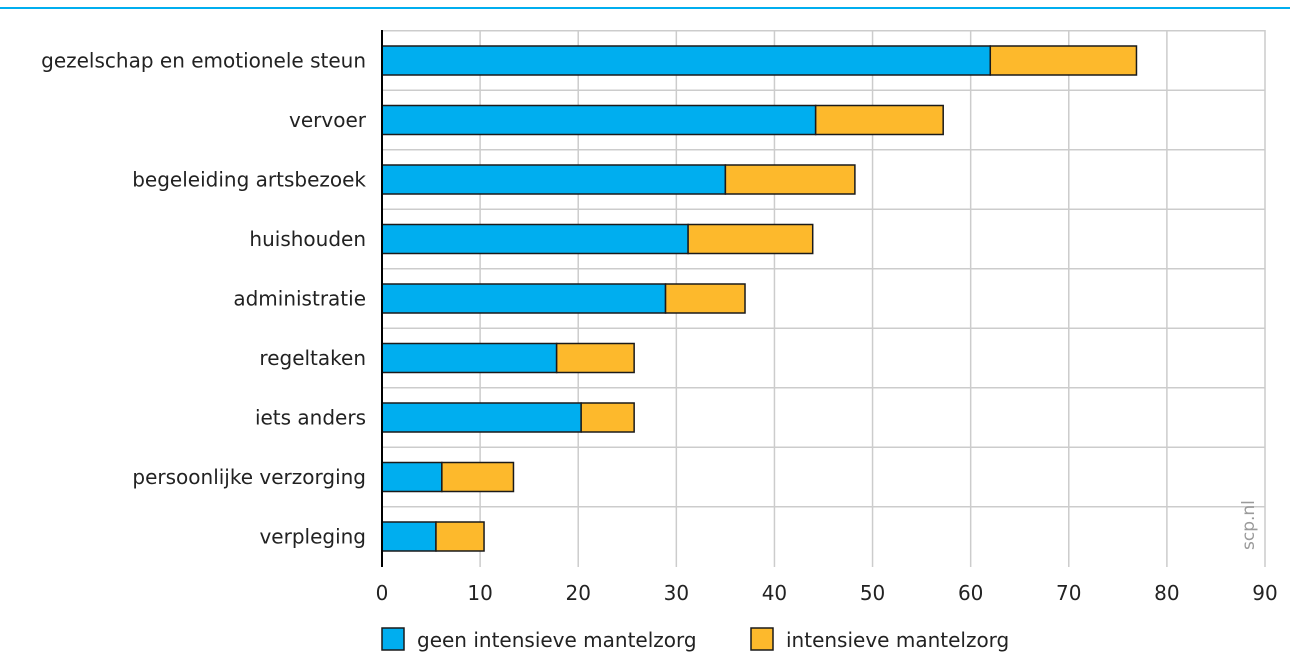 The image size is (1290, 656). What do you see at coordinates (1166, 593) in the screenshot?
I see `x-tick-label: 80` at bounding box center [1166, 593].